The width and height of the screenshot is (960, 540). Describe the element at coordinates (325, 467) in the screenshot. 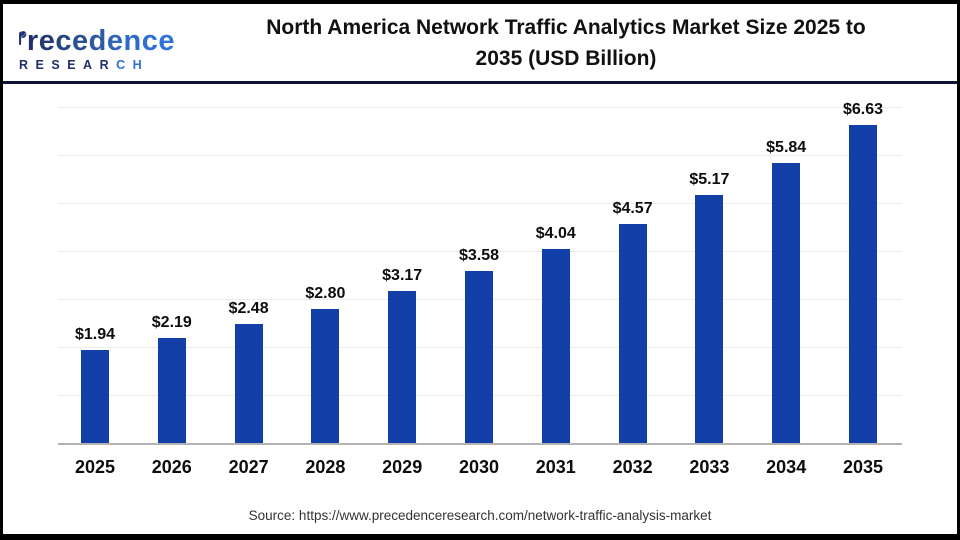

I see `x-tick-label: 2028` at that location.